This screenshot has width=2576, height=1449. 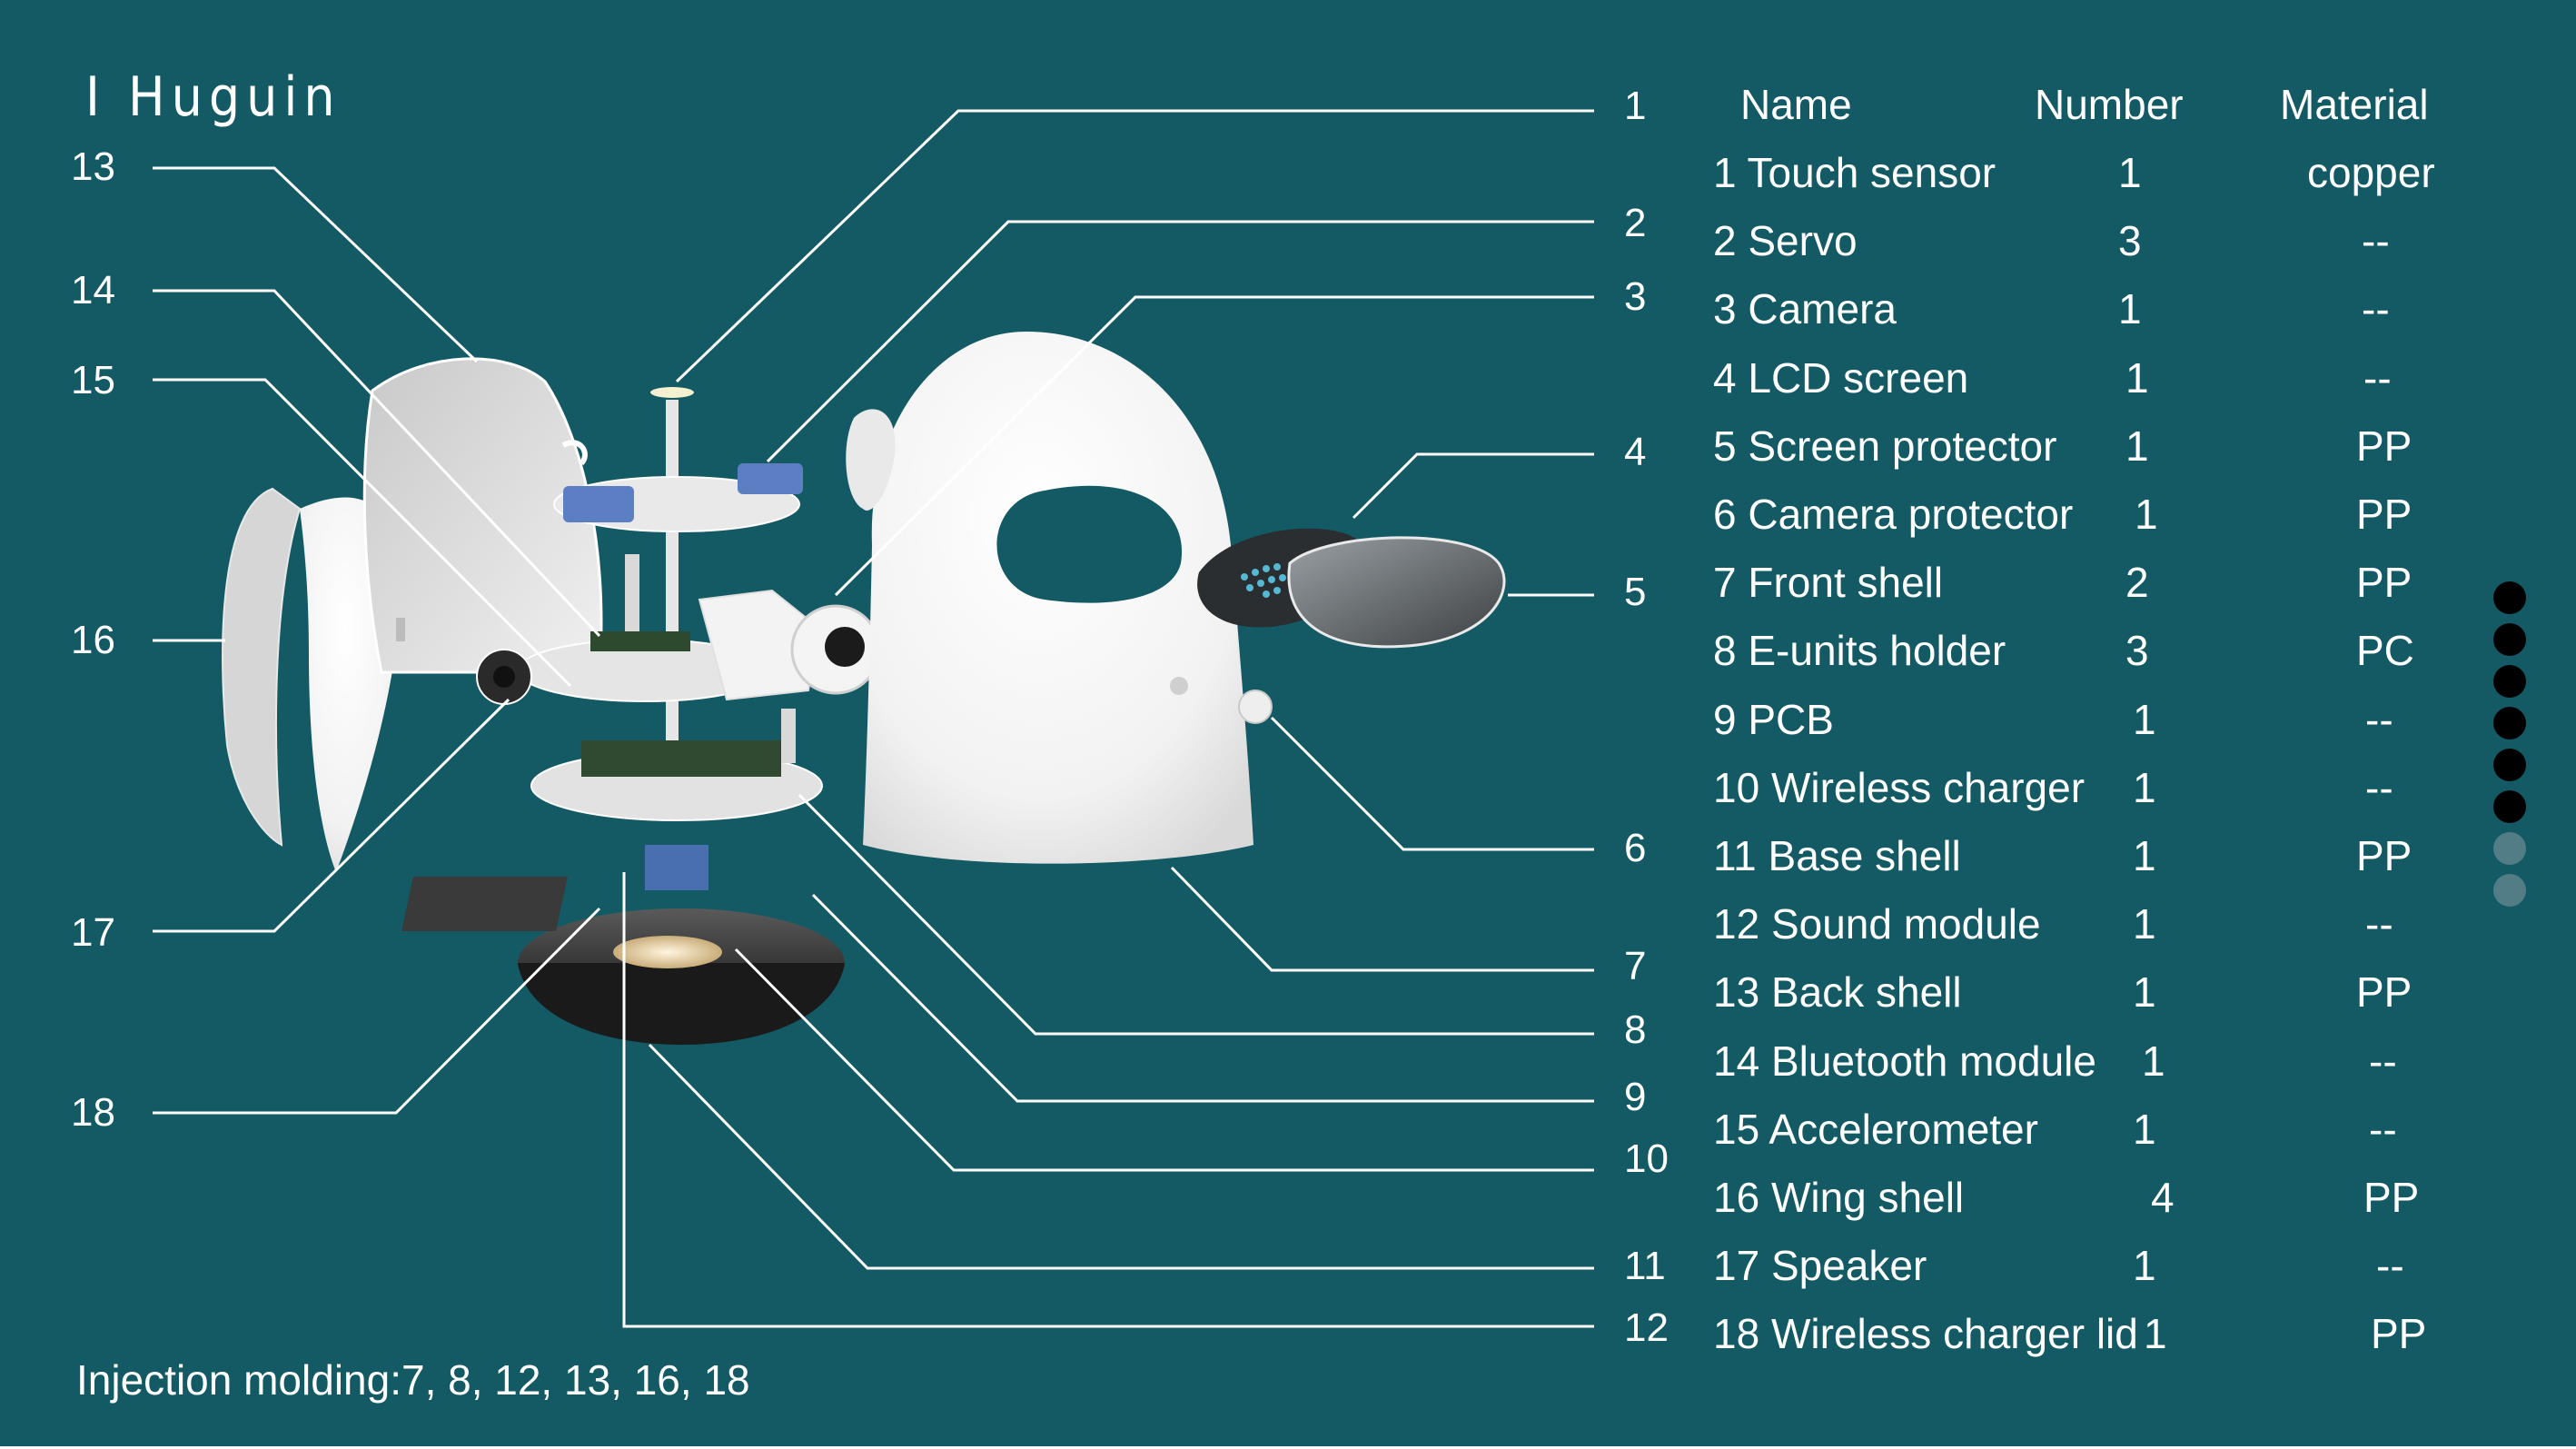 What do you see at coordinates (1351, 588) in the screenshot?
I see `lcd-screen-illustration` at bounding box center [1351, 588].